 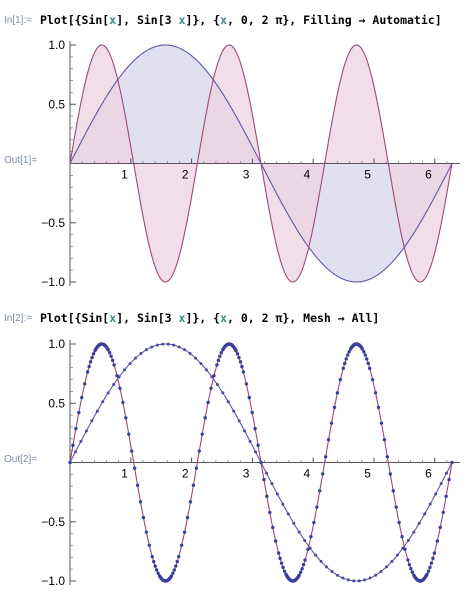 What do you see at coordinates (53, 581) in the screenshot?
I see `y-tick-label: −1.0` at bounding box center [53, 581].